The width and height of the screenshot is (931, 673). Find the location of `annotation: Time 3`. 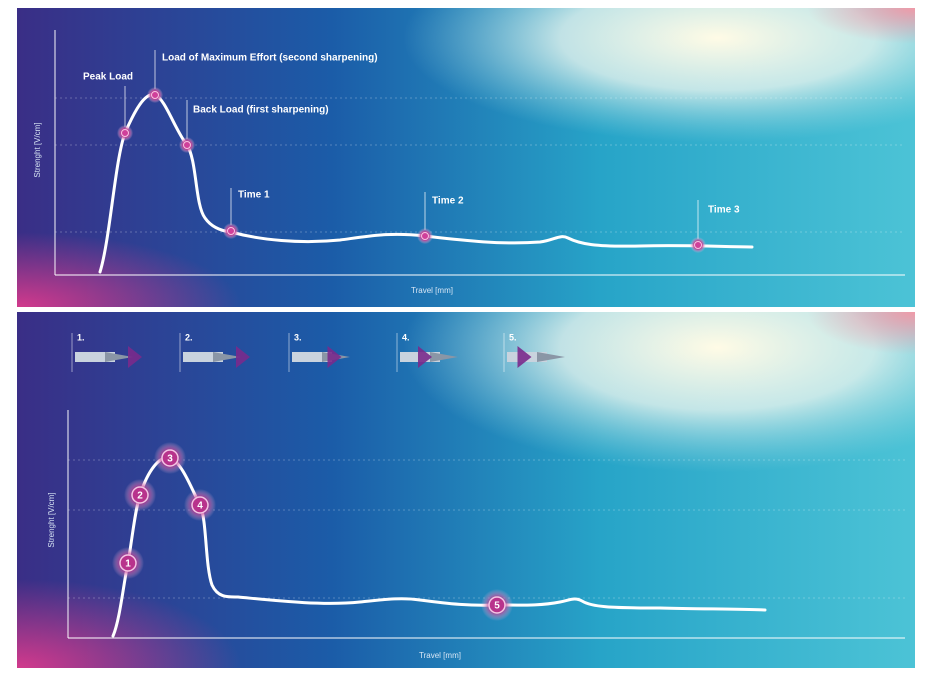

annotation: Time 3 is located at coordinates (724, 210).